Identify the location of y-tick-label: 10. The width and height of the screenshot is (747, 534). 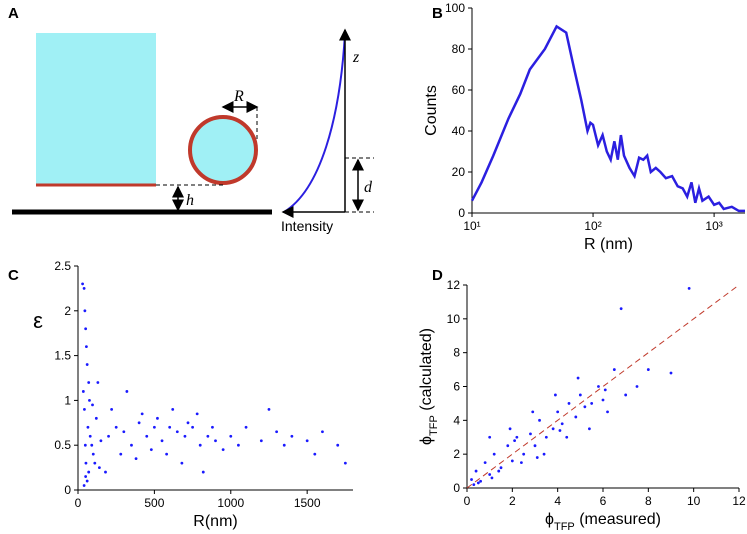
(454, 319).